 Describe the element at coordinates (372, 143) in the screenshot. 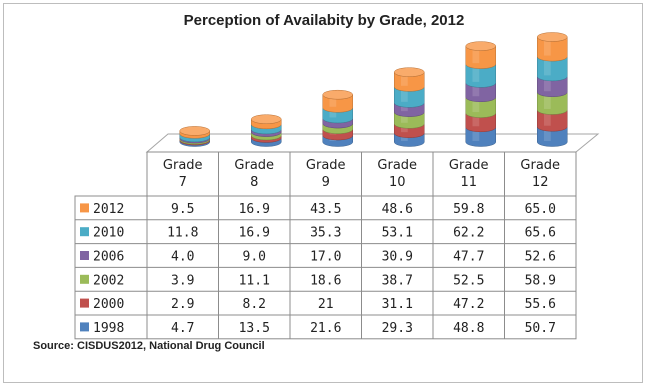

I see `floor-plane` at that location.